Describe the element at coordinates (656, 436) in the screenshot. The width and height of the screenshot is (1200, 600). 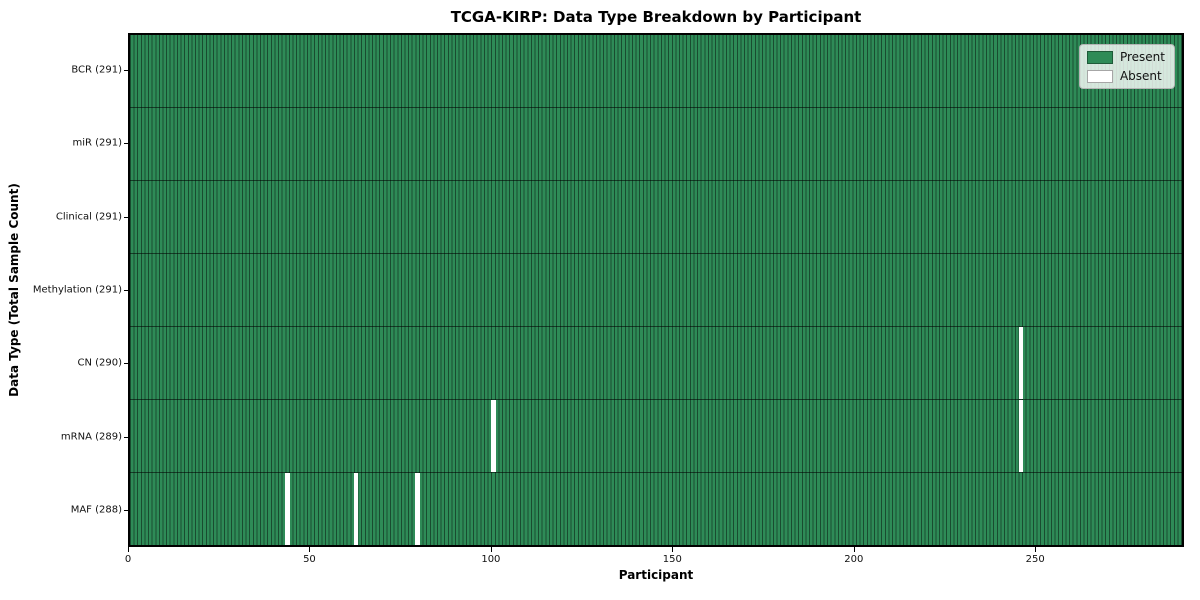
I see `data-row-mRNA` at that location.